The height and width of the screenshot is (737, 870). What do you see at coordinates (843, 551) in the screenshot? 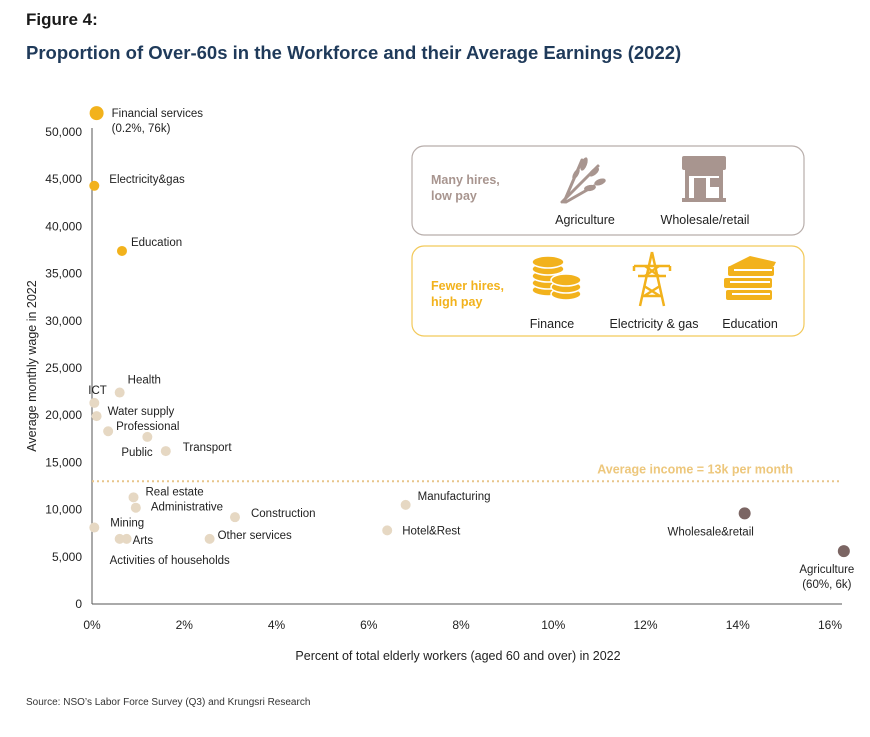
I see `point-agriculture` at bounding box center [843, 551].